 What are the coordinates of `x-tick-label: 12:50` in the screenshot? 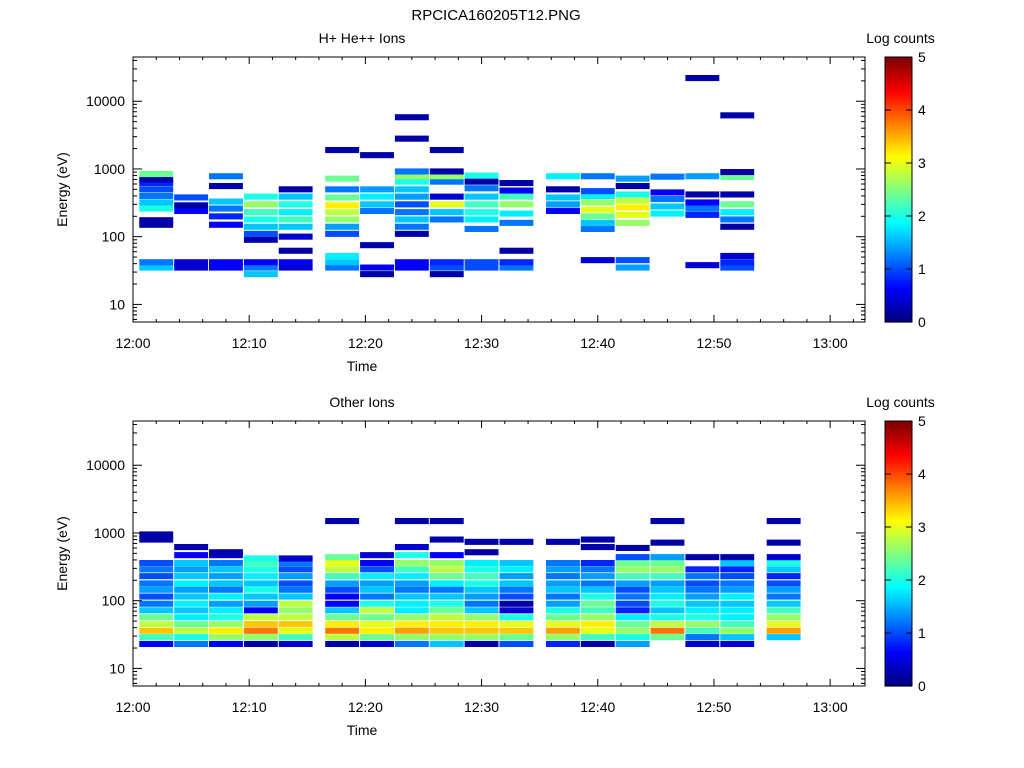 It's located at (713, 343).